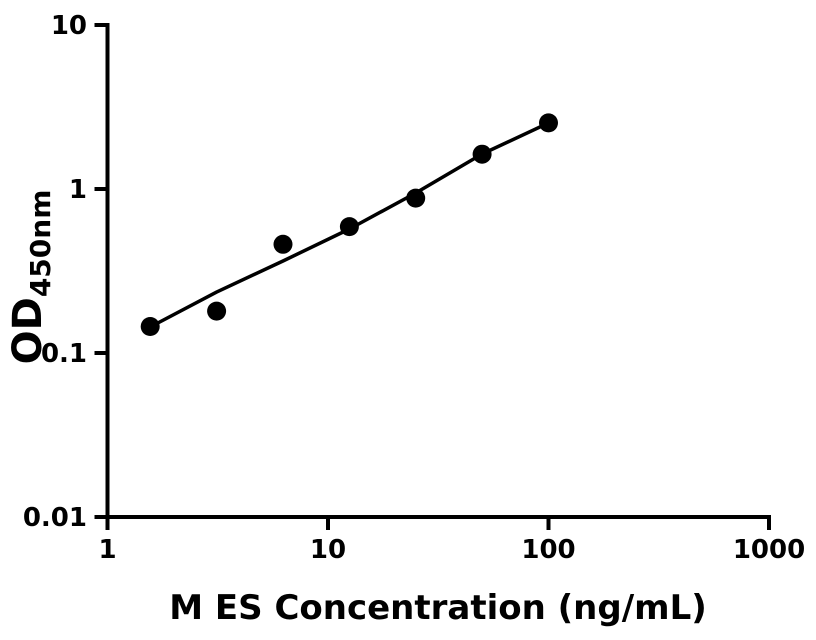 Image resolution: width=816 pixels, height=640 pixels. Describe the element at coordinates (451, 541) in the screenshot. I see `x-axis-ticks: 1 10 100 1000` at that location.